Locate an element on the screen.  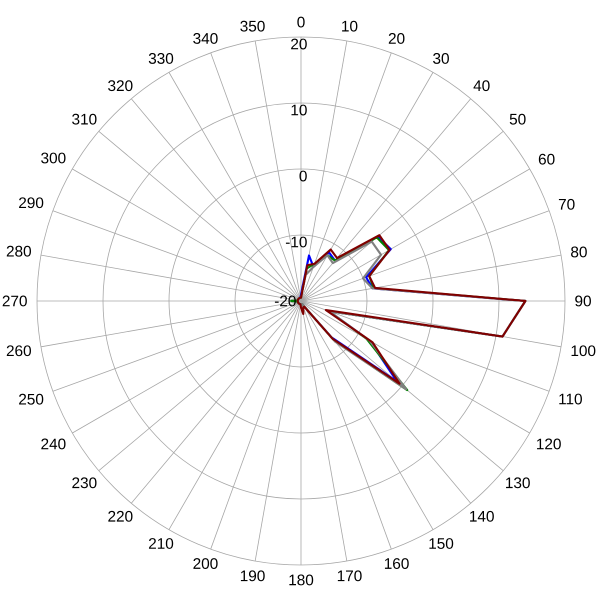
spoke-label: 240 is located at coordinates (53, 444).